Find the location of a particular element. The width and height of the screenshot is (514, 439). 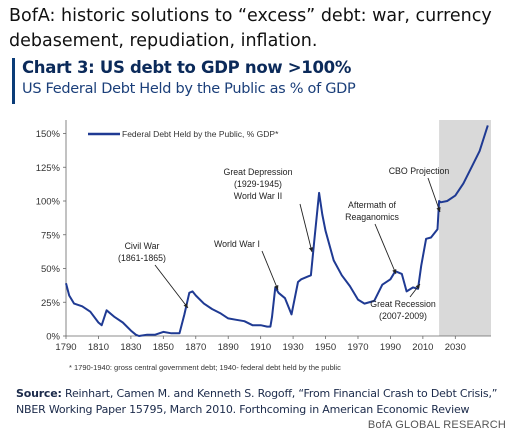

arrow-cbo-projection is located at coordinates (434, 195).